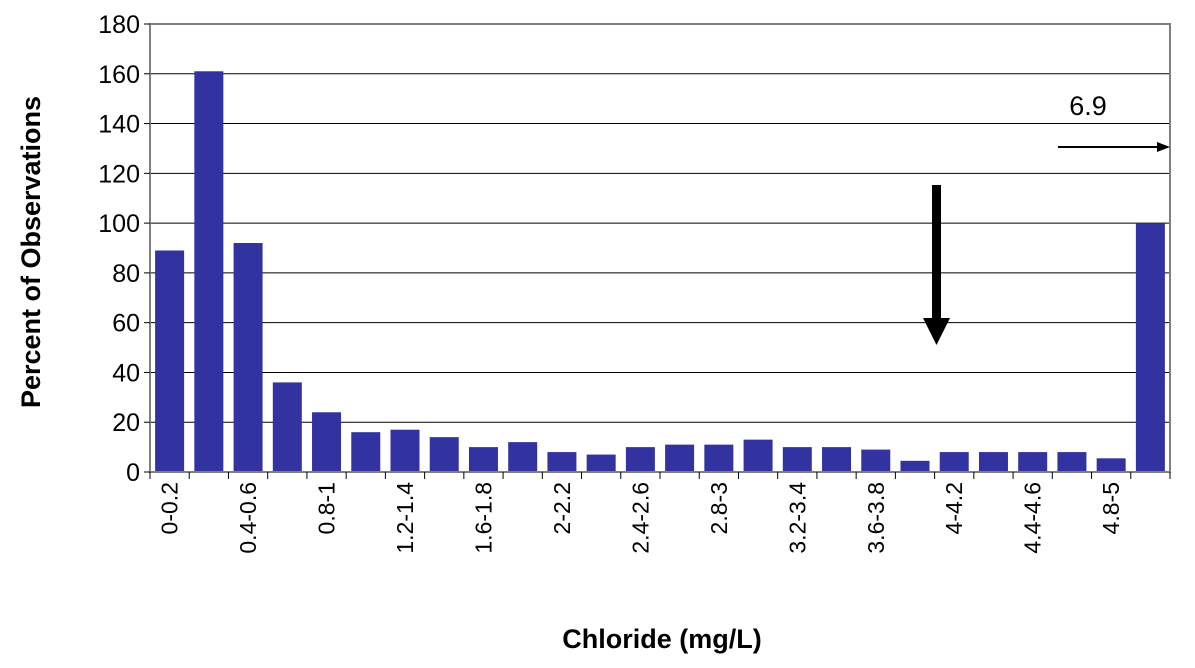 The height and width of the screenshot is (668, 1195). I want to click on right-arrow-annotation, so click(1114, 147).